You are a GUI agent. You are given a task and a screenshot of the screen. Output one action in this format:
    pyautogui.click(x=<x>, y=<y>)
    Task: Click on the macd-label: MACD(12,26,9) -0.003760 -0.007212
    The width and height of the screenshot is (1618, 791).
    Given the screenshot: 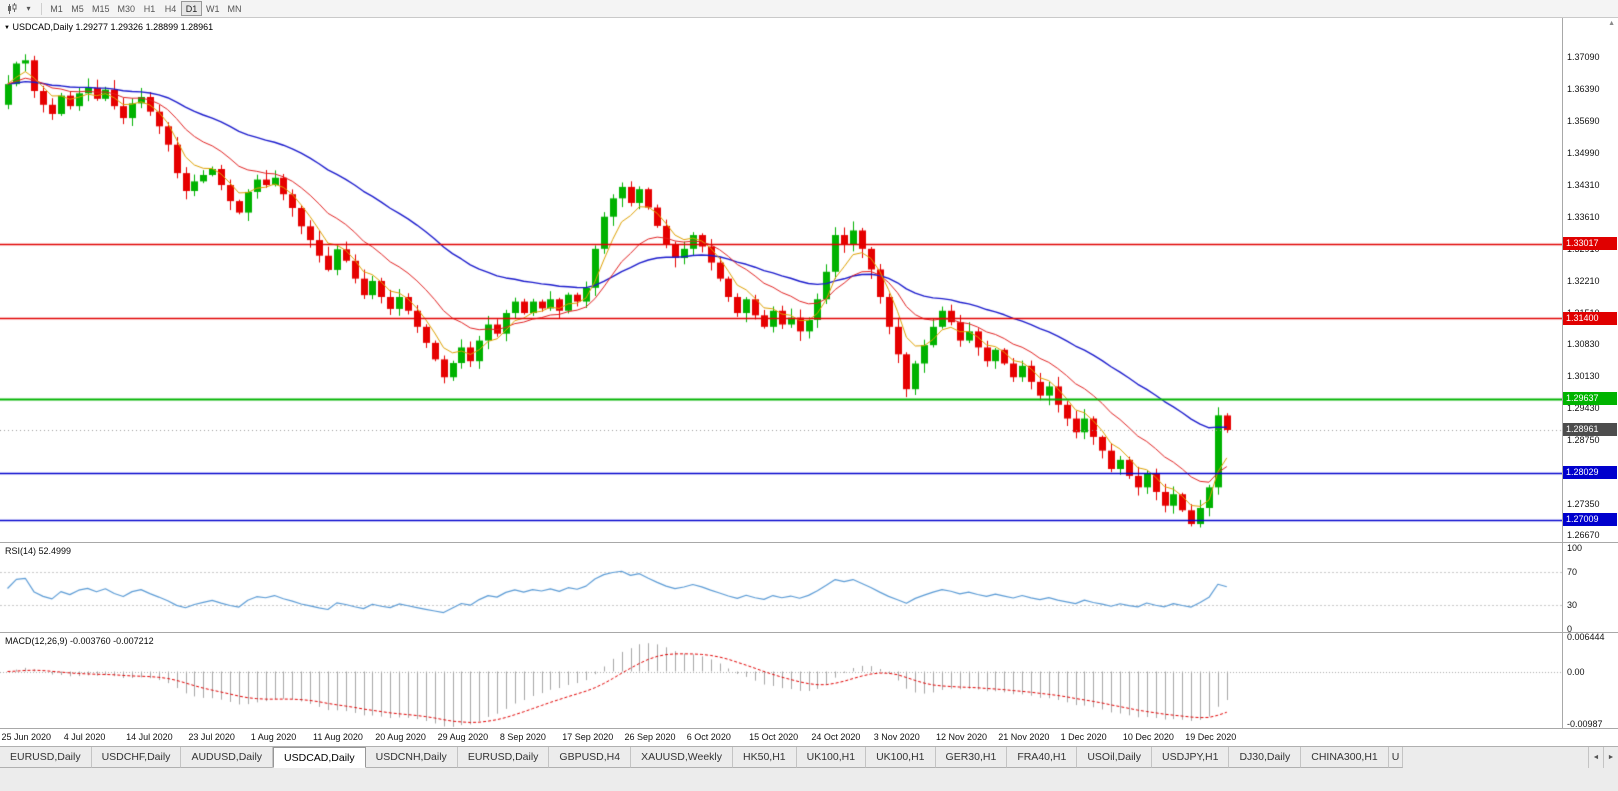 What is the action you would take?
    pyautogui.click(x=79, y=641)
    